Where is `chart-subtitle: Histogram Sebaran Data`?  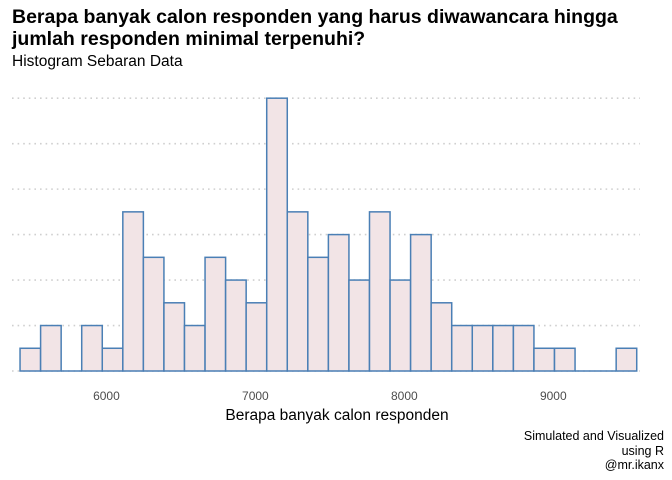 chart-subtitle: Histogram Sebaran Data is located at coordinates (97, 61).